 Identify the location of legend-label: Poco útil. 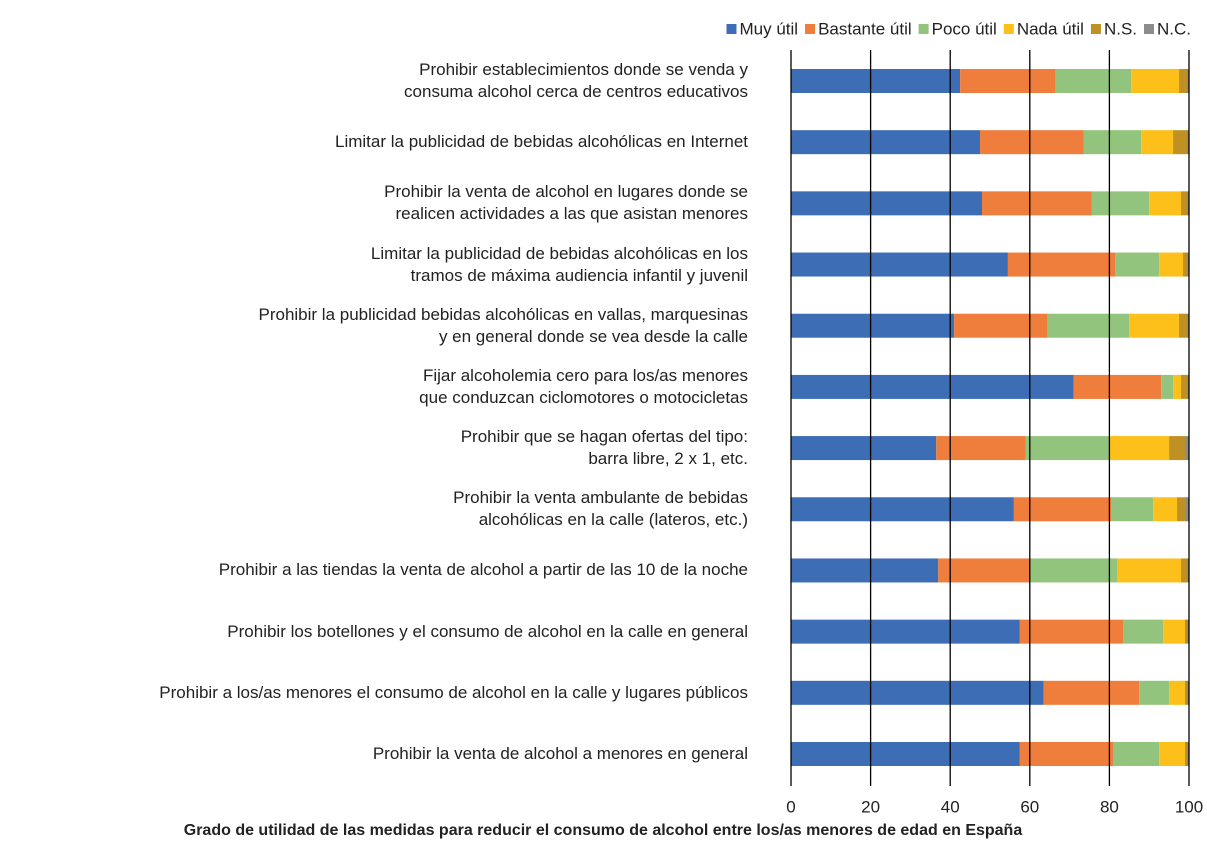
(964, 28).